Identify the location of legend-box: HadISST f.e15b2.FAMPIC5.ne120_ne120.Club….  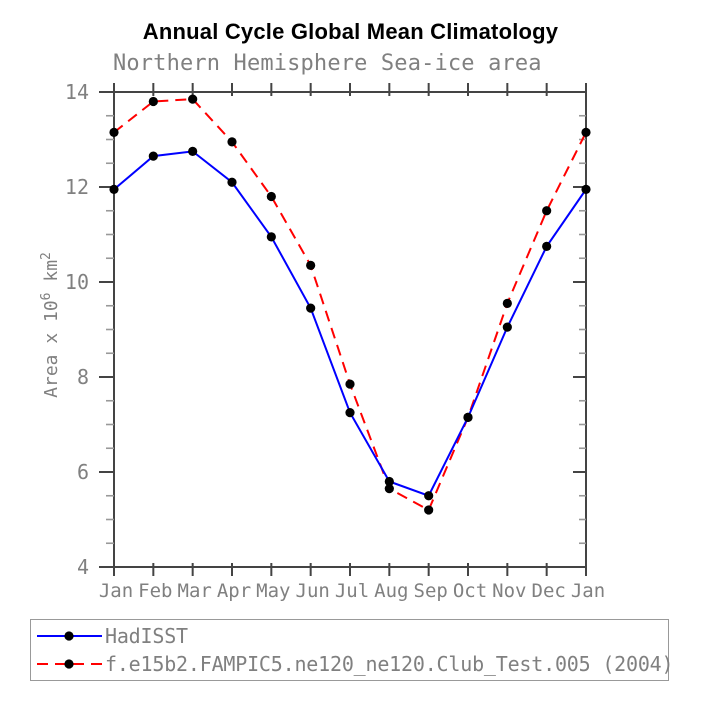
(352, 650).